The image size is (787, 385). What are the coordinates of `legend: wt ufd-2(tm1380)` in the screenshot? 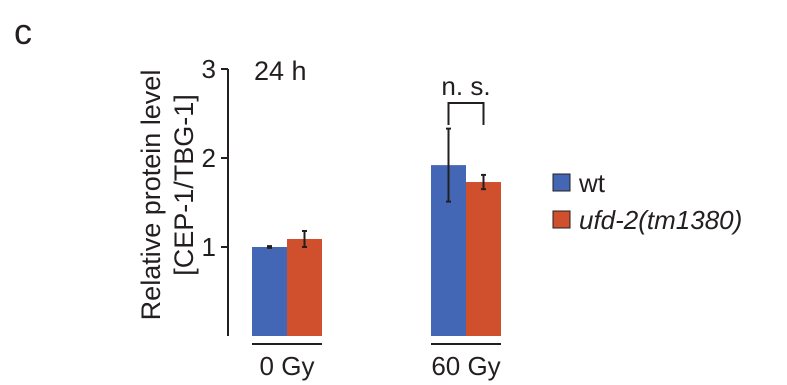 It's located at (647, 201).